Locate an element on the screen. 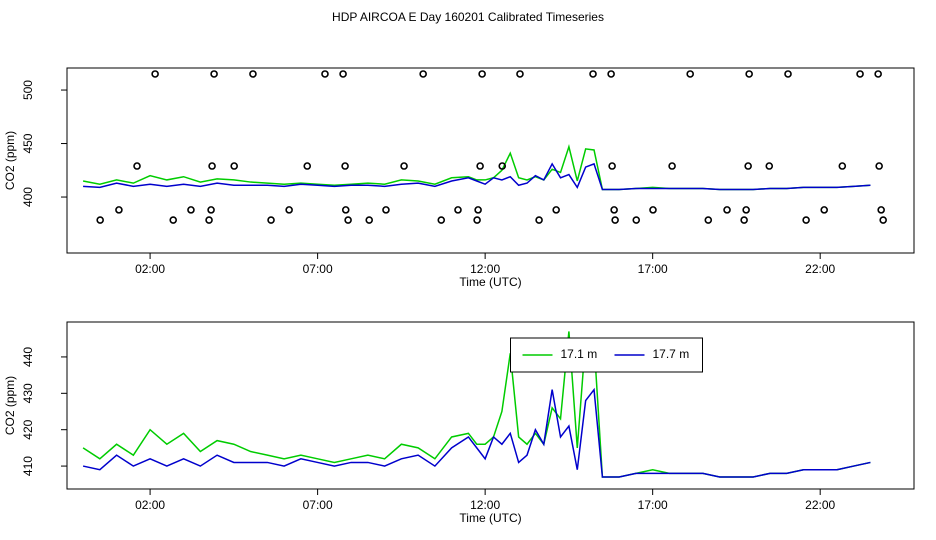 The height and width of the screenshot is (540, 936). y-tick-label: 420 is located at coordinates (28, 429).